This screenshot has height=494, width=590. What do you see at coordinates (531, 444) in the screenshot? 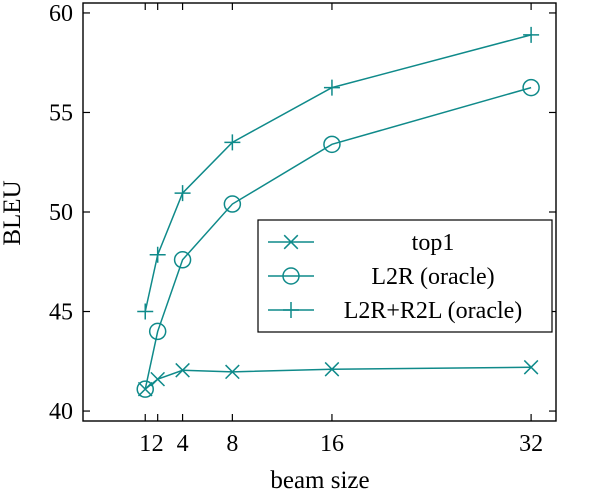
I see `x-tick-label: 32` at bounding box center [531, 444].